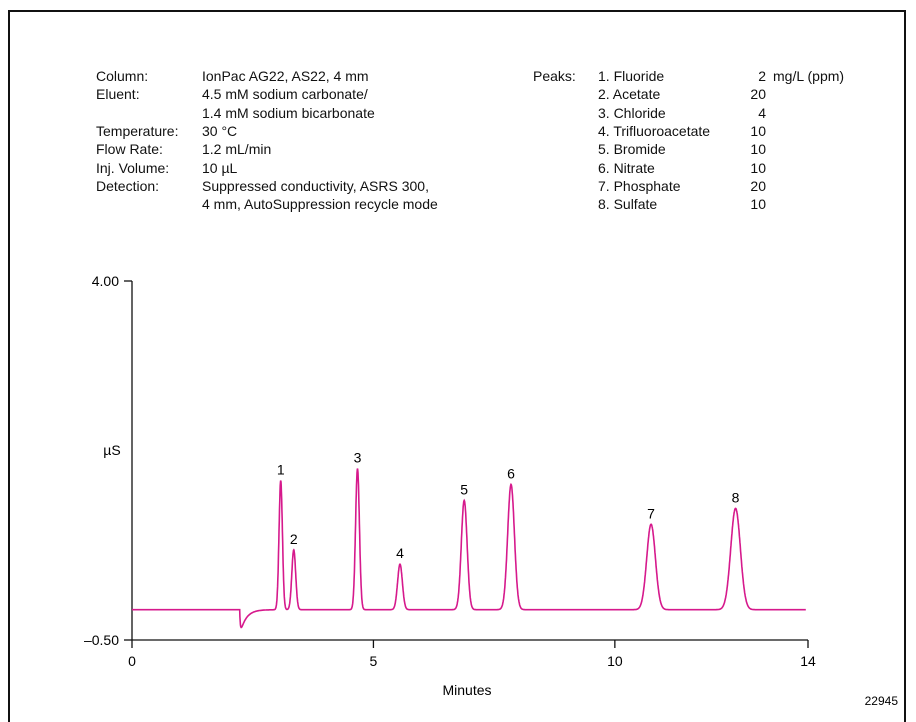 Image resolution: width=916 pixels, height=722 pixels. I want to click on figure-id: 22945, so click(882, 701).